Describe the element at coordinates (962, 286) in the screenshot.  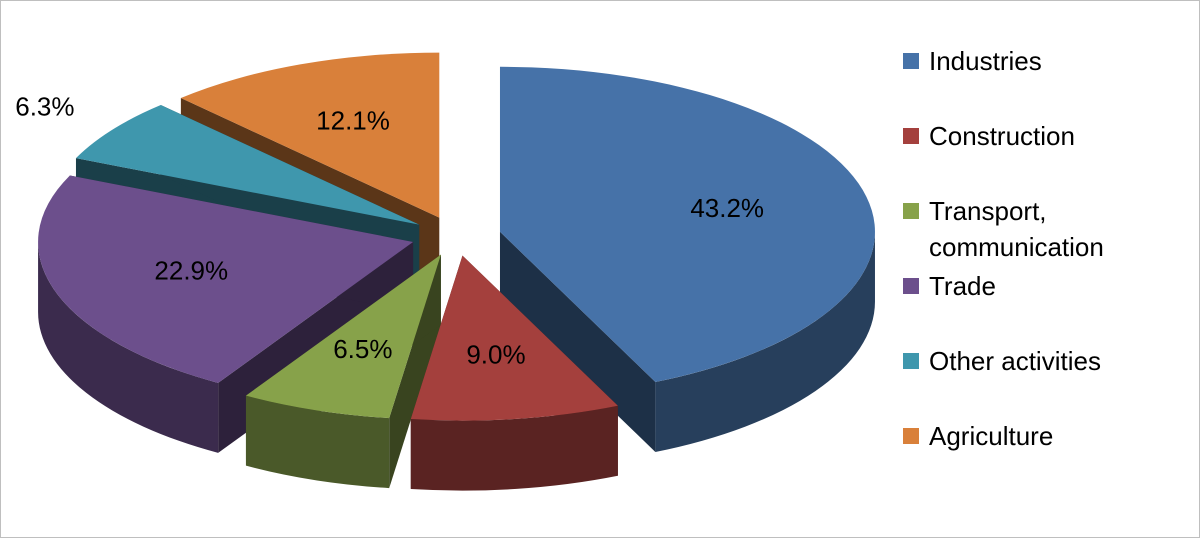
I see `legend-label: Trade` at that location.